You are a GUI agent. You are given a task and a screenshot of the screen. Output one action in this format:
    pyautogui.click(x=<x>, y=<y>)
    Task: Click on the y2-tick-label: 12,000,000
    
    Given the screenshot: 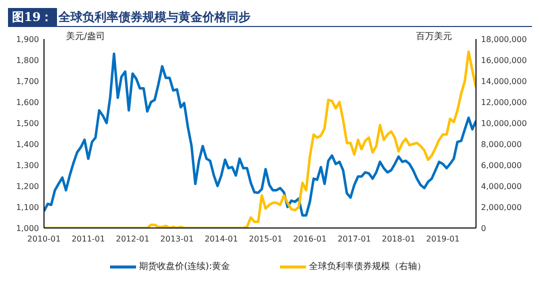 What is the action you would take?
    pyautogui.click(x=504, y=102)
    